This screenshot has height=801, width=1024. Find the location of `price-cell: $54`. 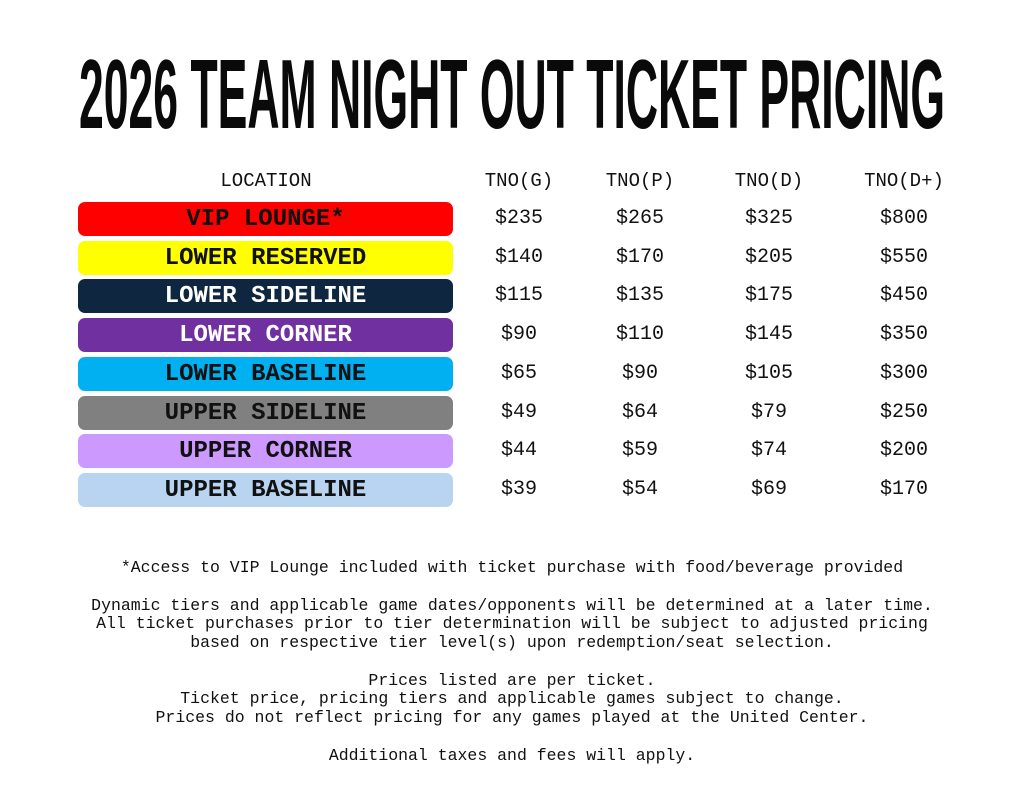

price-cell: $54 is located at coordinates (639, 489).